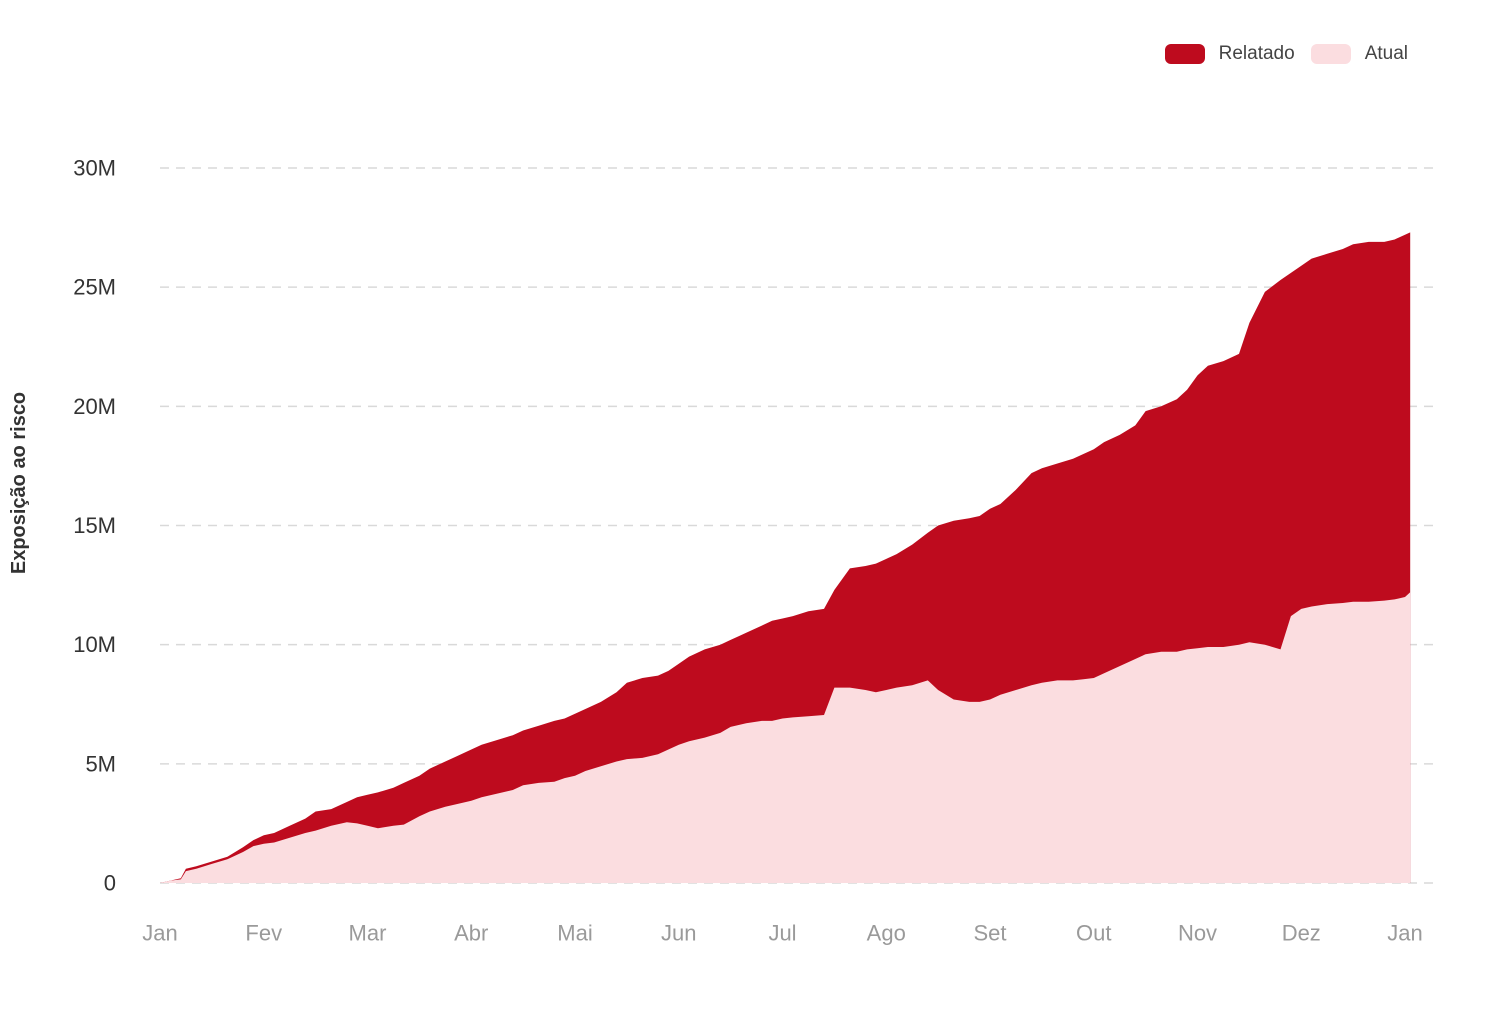  What do you see at coordinates (1184, 54) in the screenshot?
I see `legend-swatch-relatado` at bounding box center [1184, 54].